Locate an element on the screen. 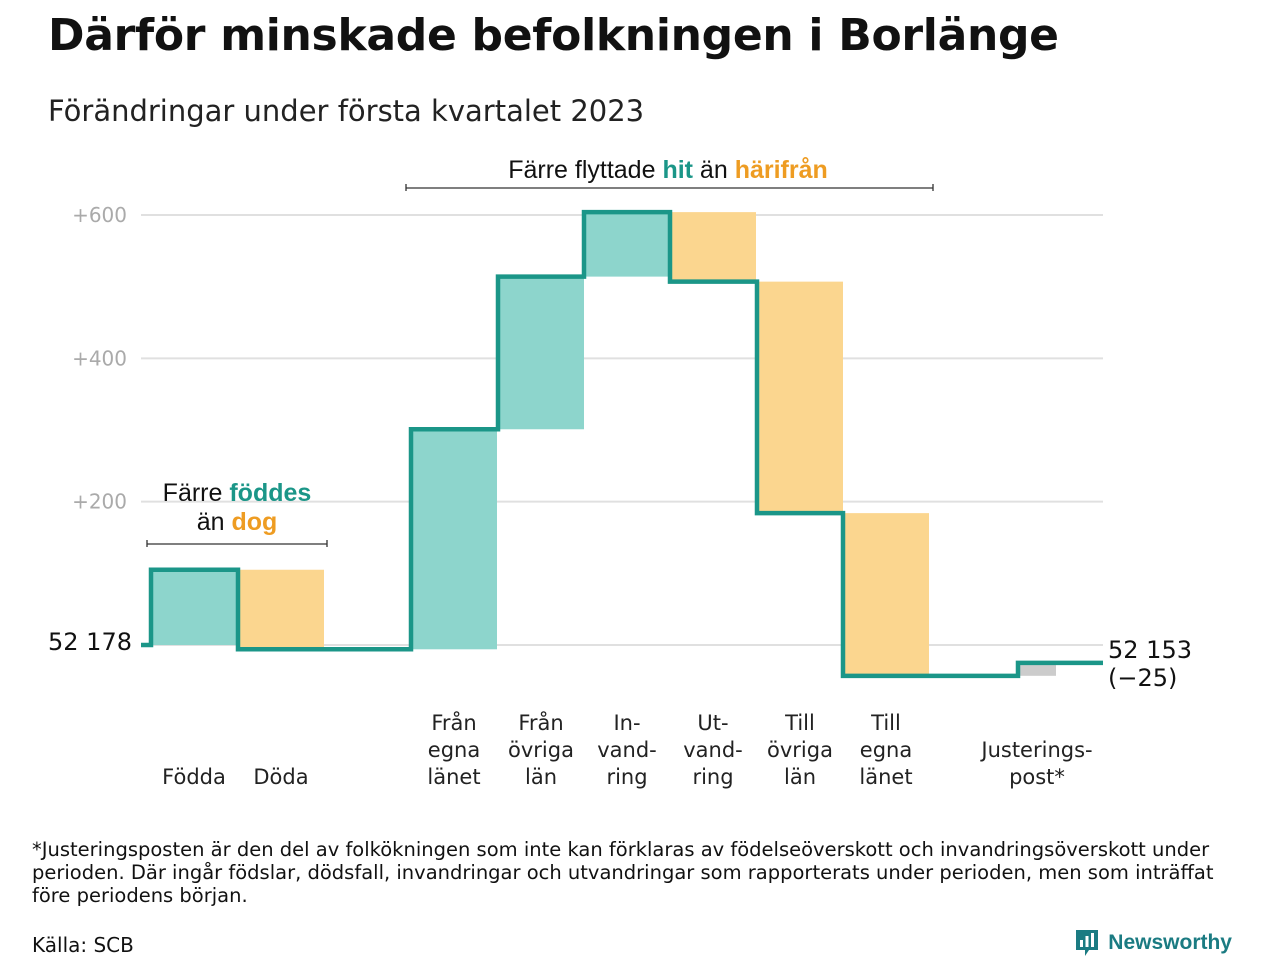 This screenshot has width=1280, height=960. end-change-label: (−25) is located at coordinates (1142, 678).